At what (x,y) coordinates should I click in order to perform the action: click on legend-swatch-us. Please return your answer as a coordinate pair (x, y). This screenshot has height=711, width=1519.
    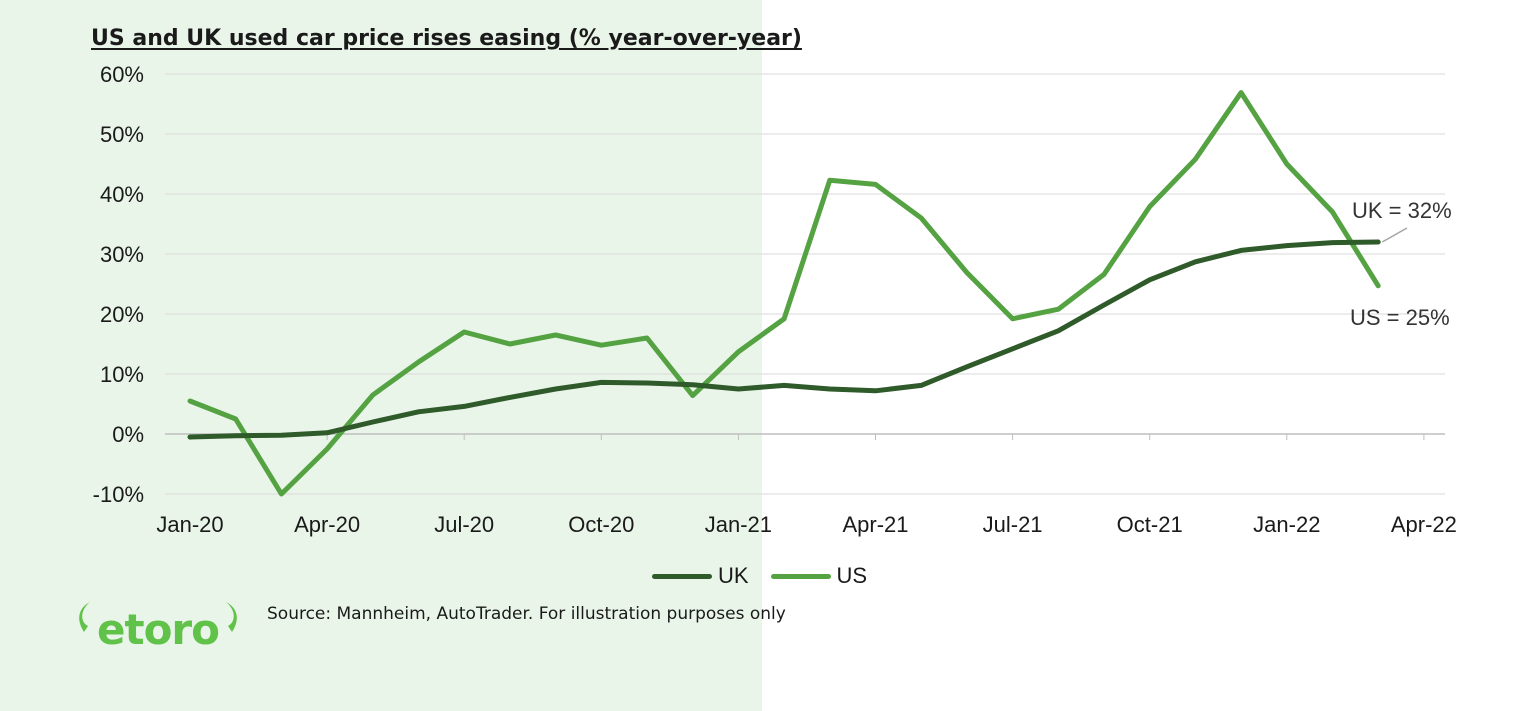
    Looking at the image, I should click on (800, 576).